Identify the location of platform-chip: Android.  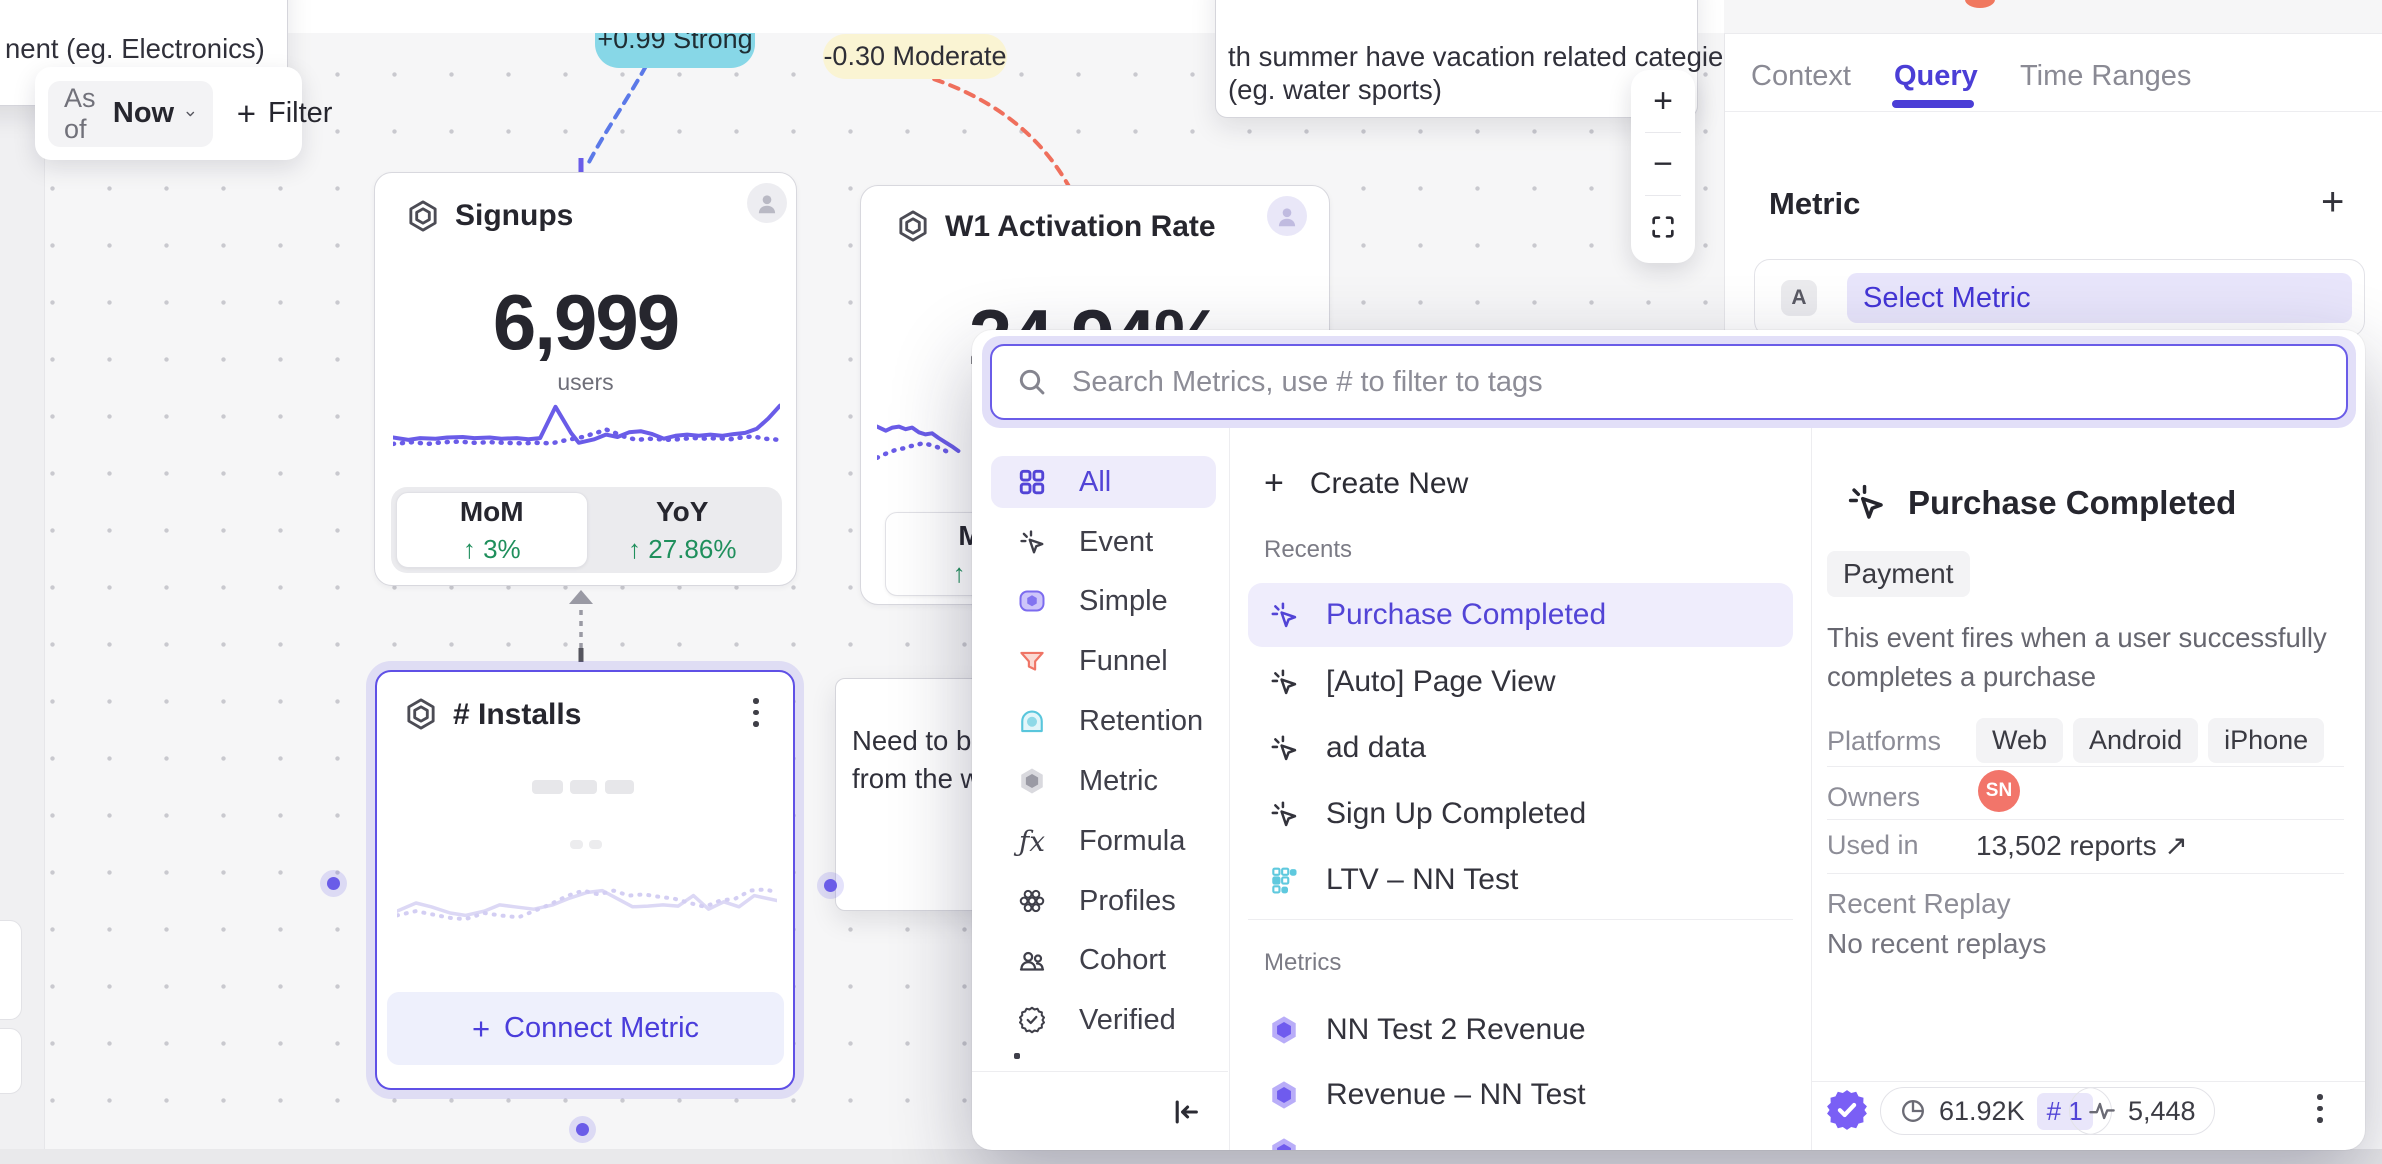
(2136, 740).